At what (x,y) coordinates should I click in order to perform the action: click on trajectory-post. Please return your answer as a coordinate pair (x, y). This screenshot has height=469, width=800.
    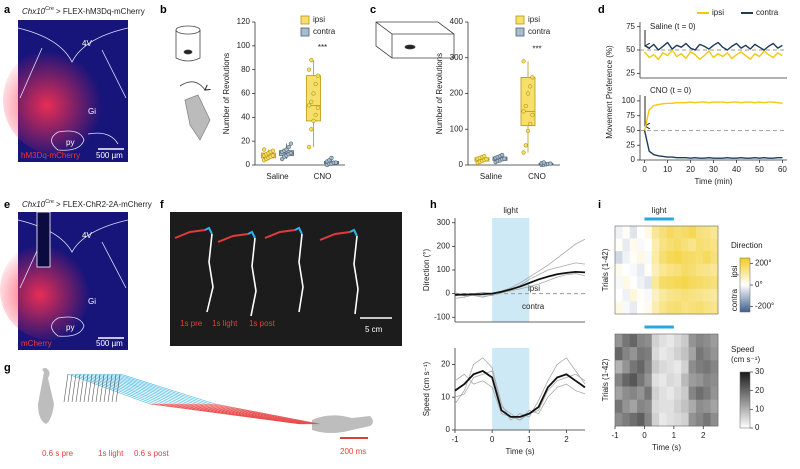
    Looking at the image, I should click on (356, 275).